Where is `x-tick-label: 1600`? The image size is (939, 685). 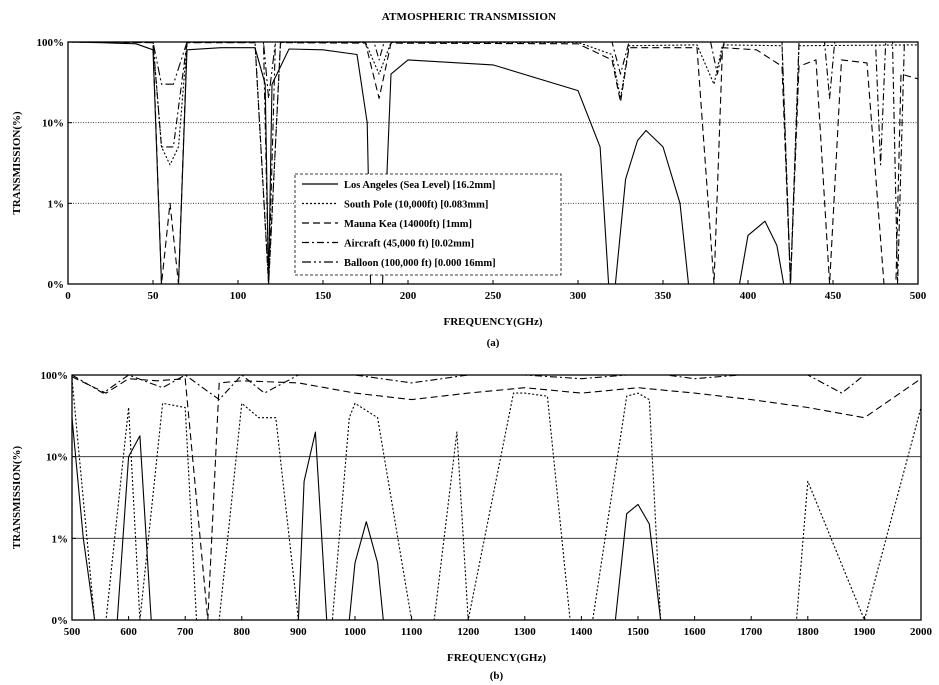
x-tick-label: 1600 is located at coordinates (695, 632).